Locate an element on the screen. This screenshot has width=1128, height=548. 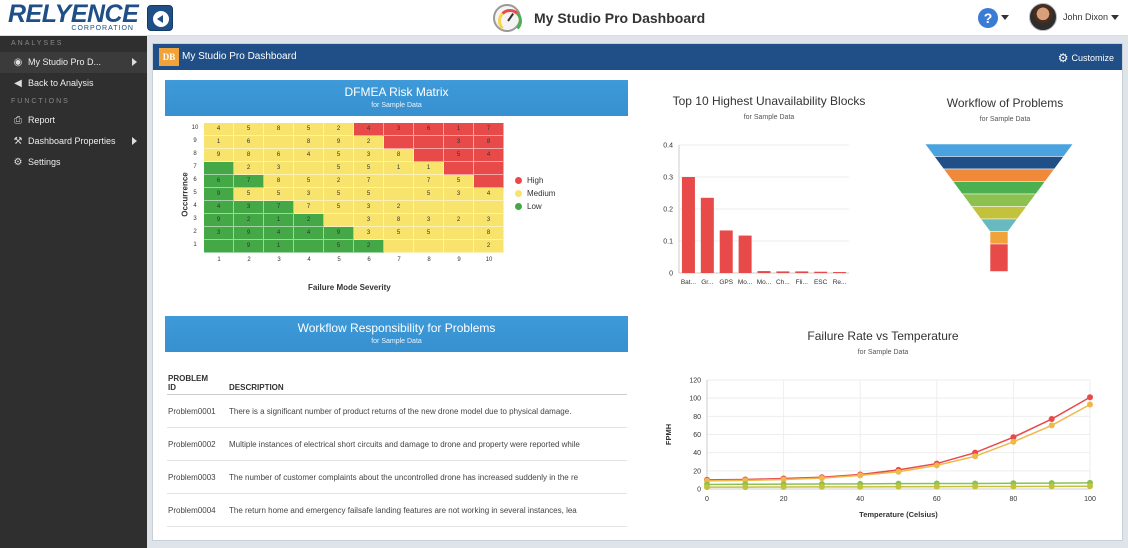
relyence-logo: RELYENCE CORPORATION is located at coordinates (73, 18).